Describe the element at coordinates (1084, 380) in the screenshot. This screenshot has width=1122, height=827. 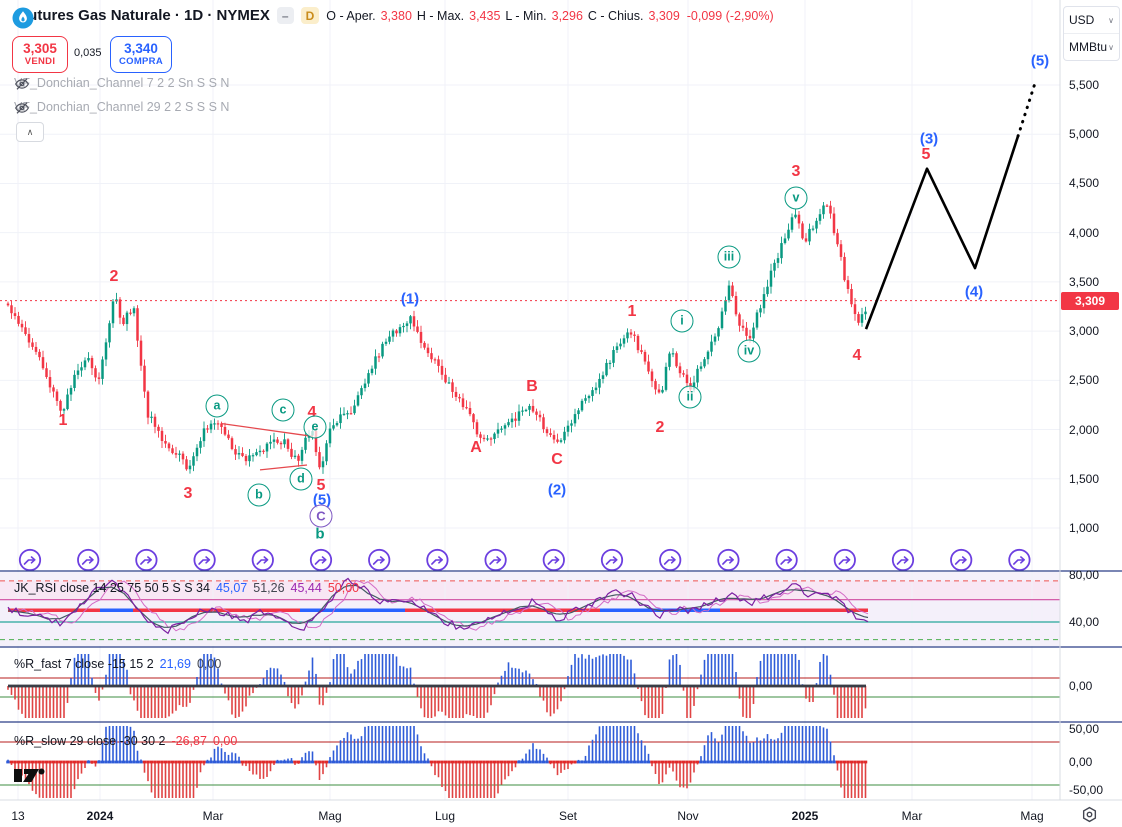
I see `price-axis-tick: 2,500` at that location.